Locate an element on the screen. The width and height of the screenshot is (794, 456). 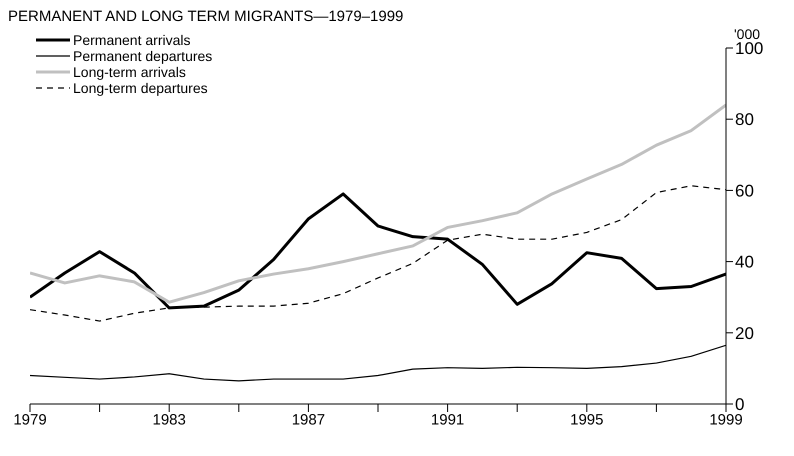
y-tick-label: 80 is located at coordinates (744, 120).